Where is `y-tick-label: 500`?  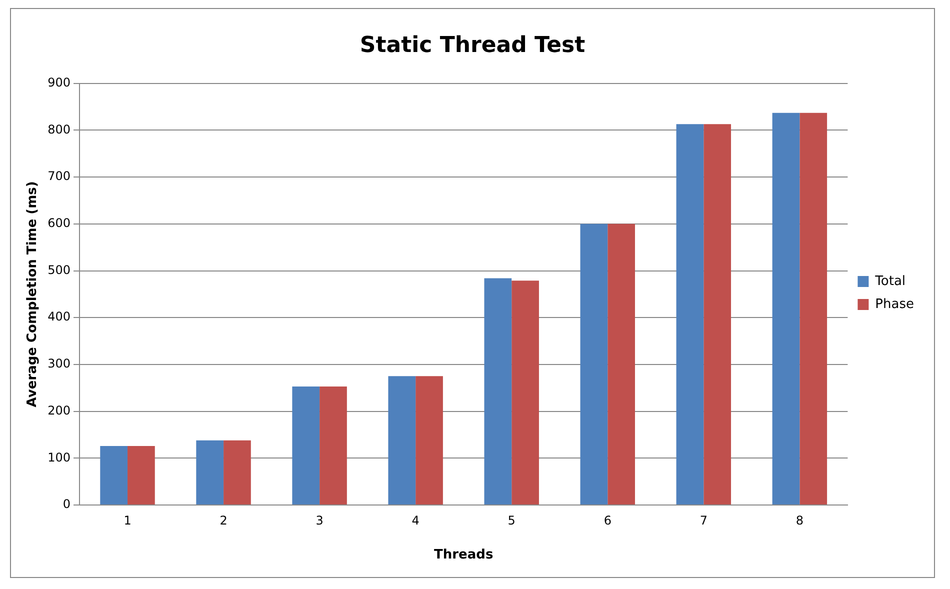 y-tick-label: 500 is located at coordinates (59, 269).